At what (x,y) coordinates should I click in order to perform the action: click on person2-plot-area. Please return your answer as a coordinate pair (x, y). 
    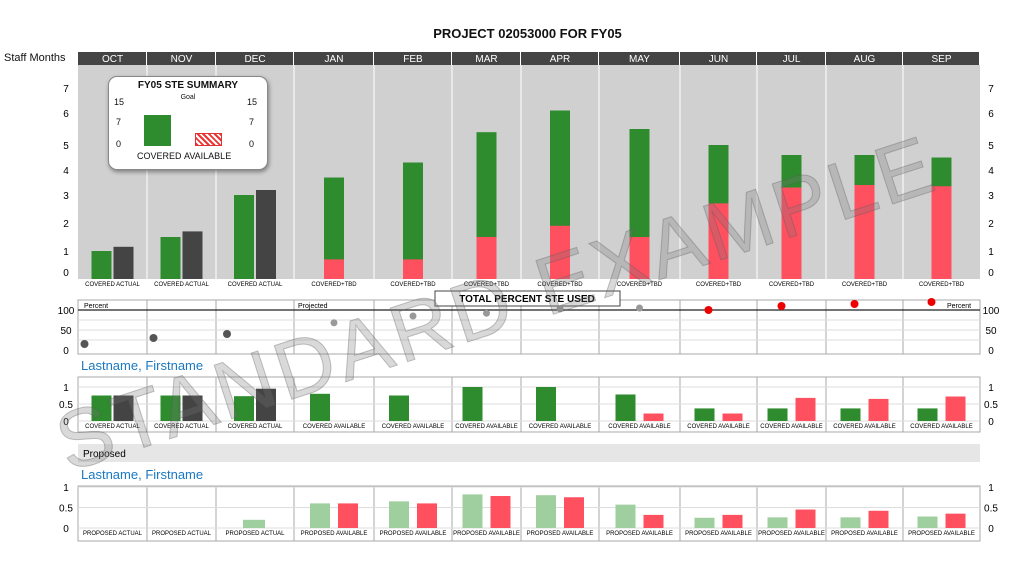
    Looking at the image, I should click on (529, 513).